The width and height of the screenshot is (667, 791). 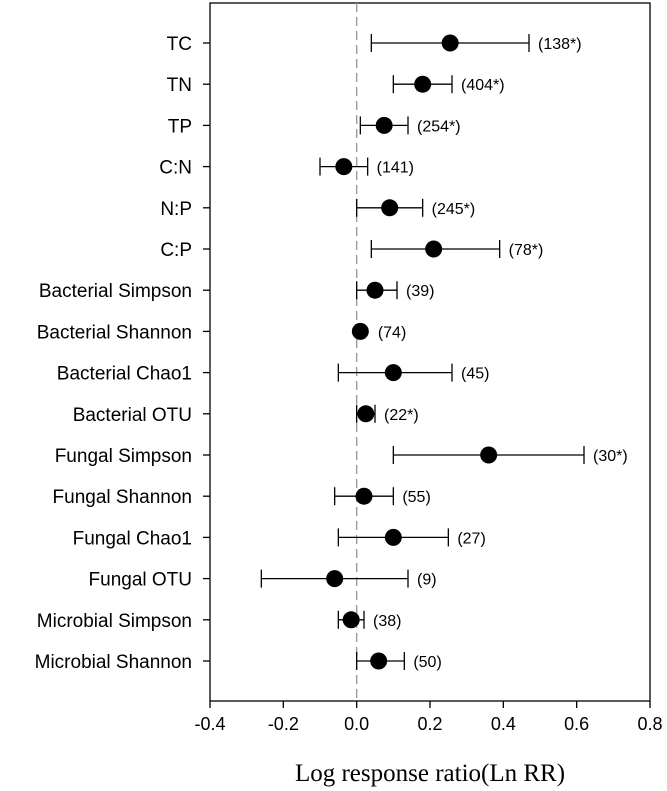 I want to click on forest-row: C:P (78*), so click(x=351, y=250).